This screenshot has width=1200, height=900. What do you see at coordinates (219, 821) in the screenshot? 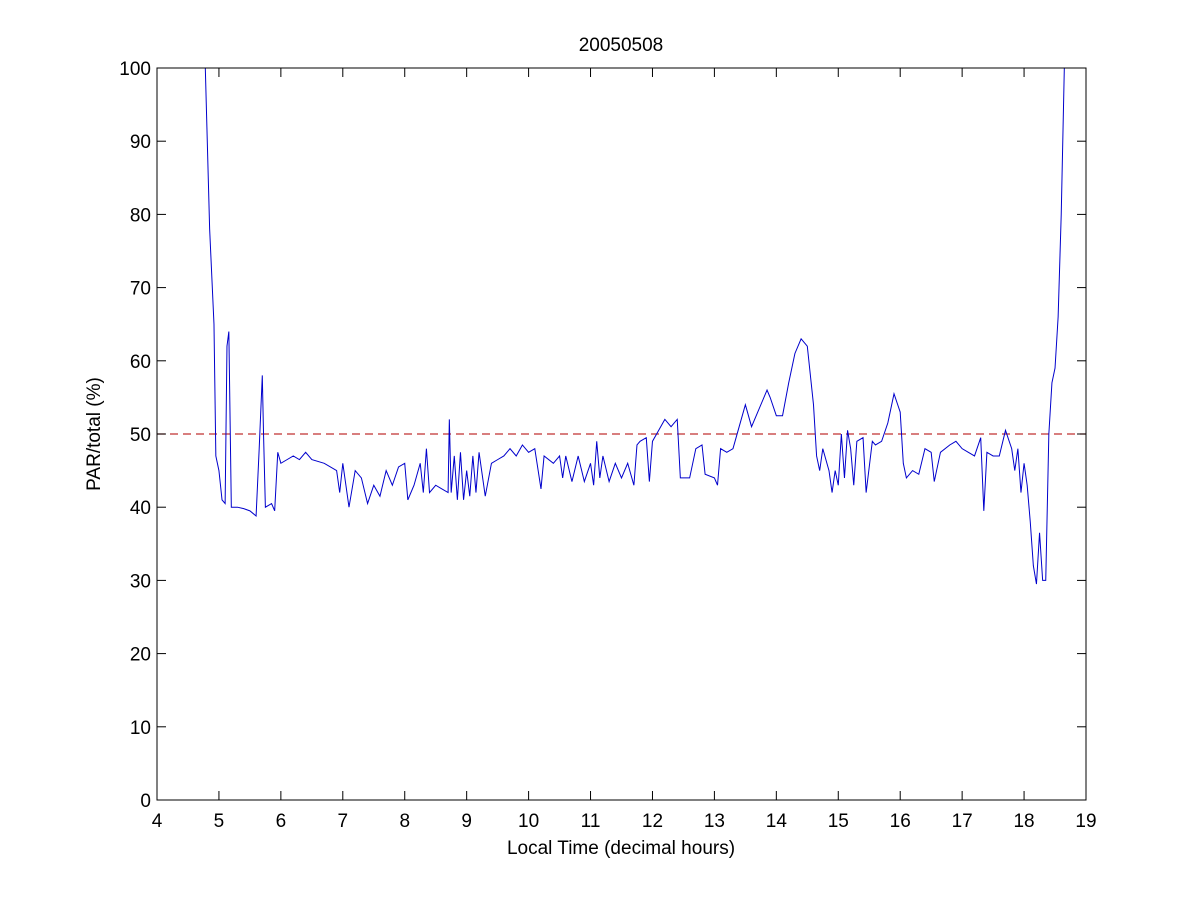
I see `x-tick-label: 5` at bounding box center [219, 821].